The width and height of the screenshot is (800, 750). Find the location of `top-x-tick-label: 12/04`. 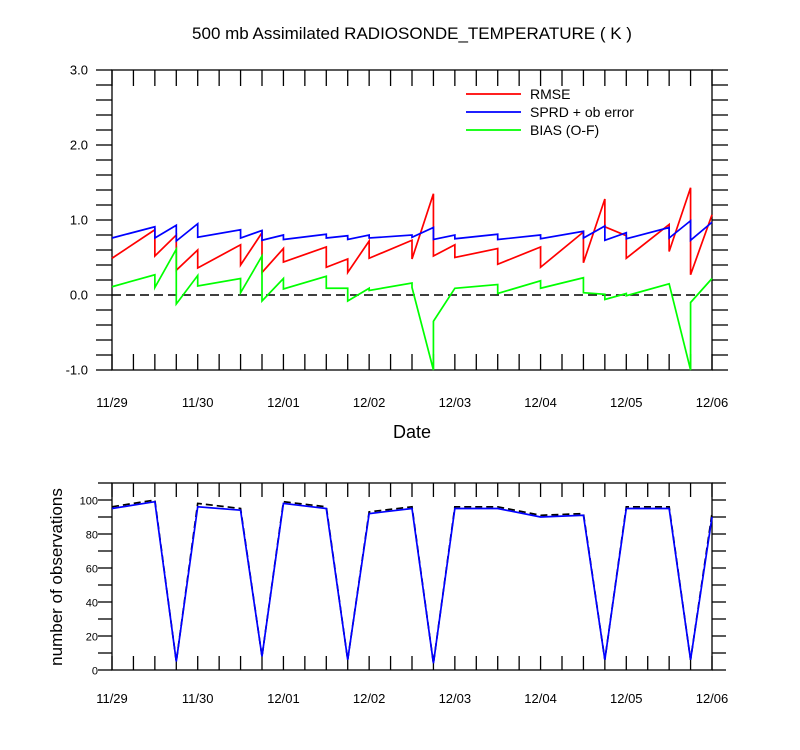

top-x-tick-label: 12/04 is located at coordinates (540, 402).